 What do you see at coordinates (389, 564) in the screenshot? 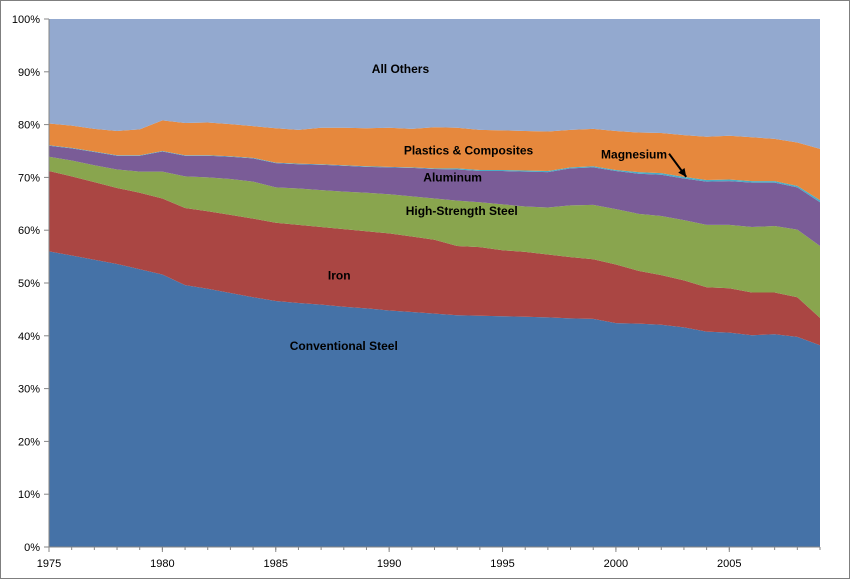
I see `x-tick-label: 1990` at bounding box center [389, 564].